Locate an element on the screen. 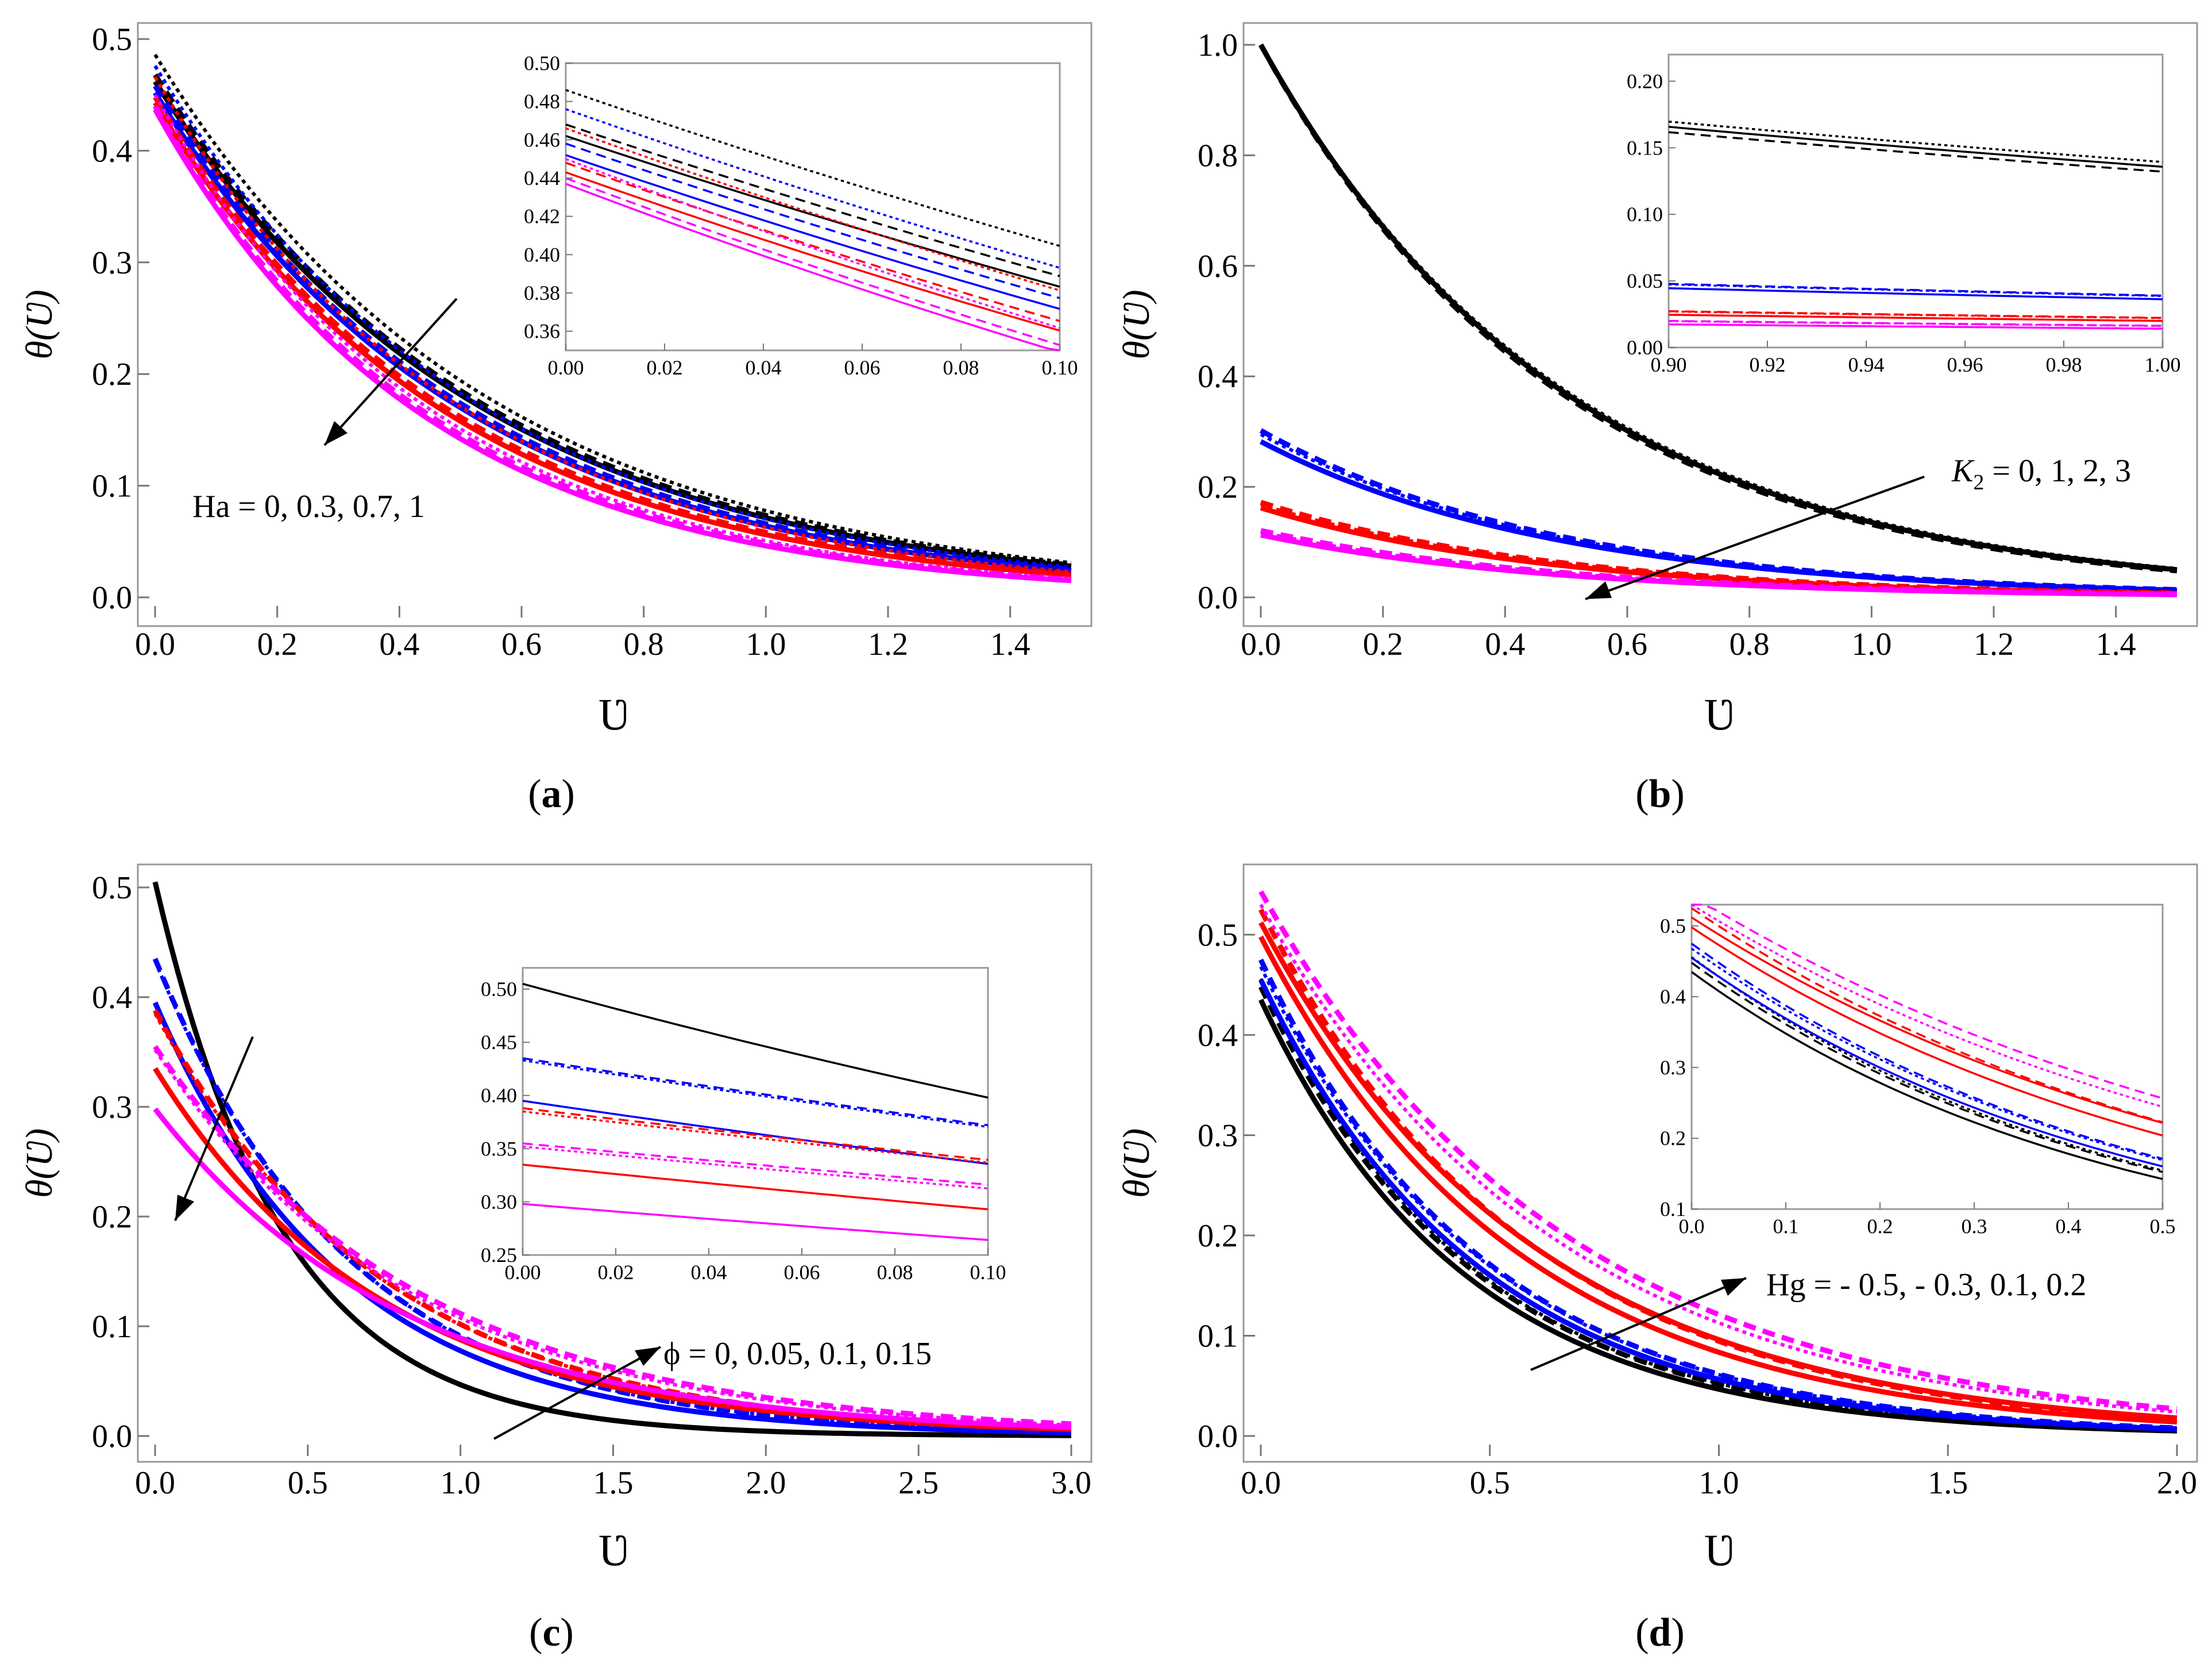  panel-d-inset-xtick-label-5: 0.5 is located at coordinates (2163, 1226).